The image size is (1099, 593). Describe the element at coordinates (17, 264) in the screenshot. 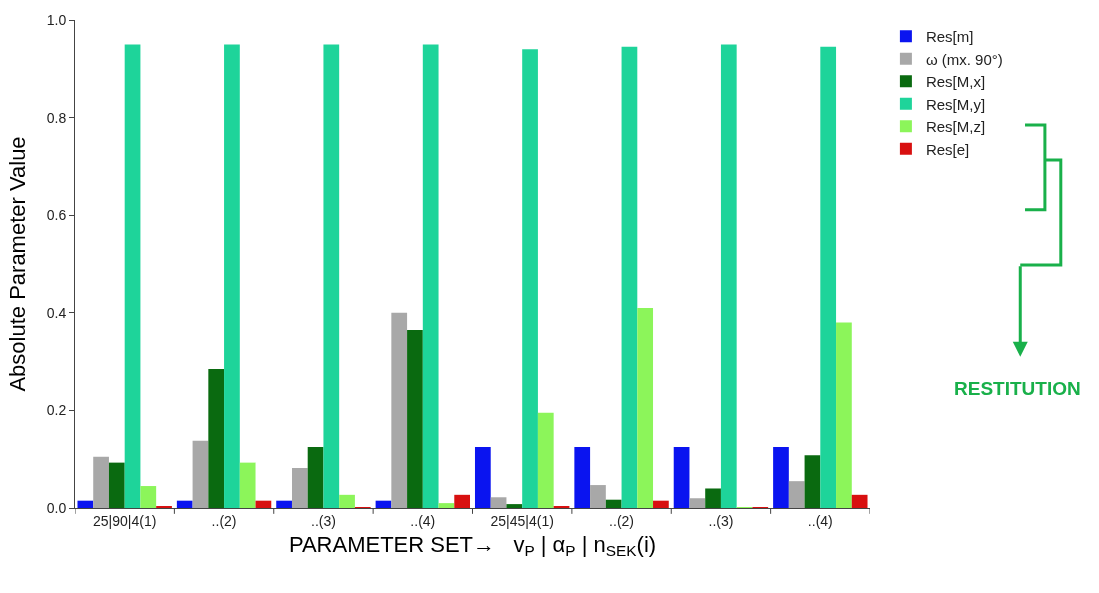

I see `y-axis-title: Absolute Parameter Value` at that location.